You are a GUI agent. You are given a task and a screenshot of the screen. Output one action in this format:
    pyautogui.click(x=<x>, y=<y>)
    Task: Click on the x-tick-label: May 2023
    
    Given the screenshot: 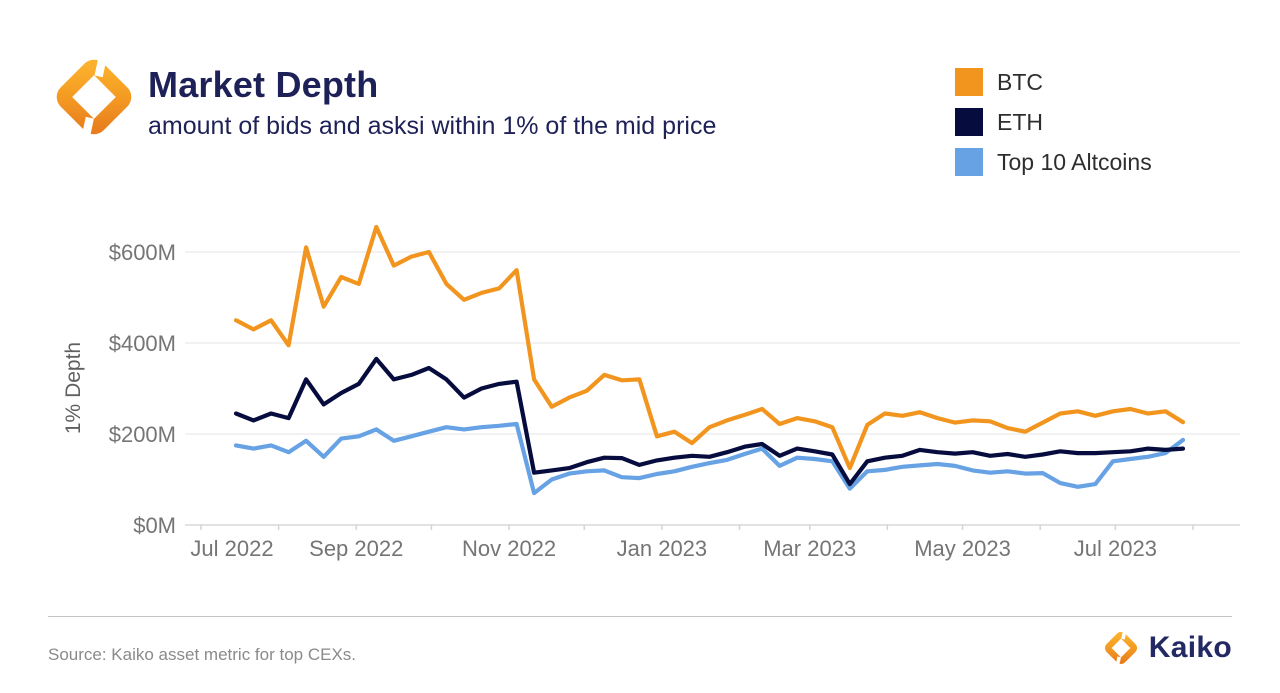 What is the action you would take?
    pyautogui.click(x=962, y=548)
    